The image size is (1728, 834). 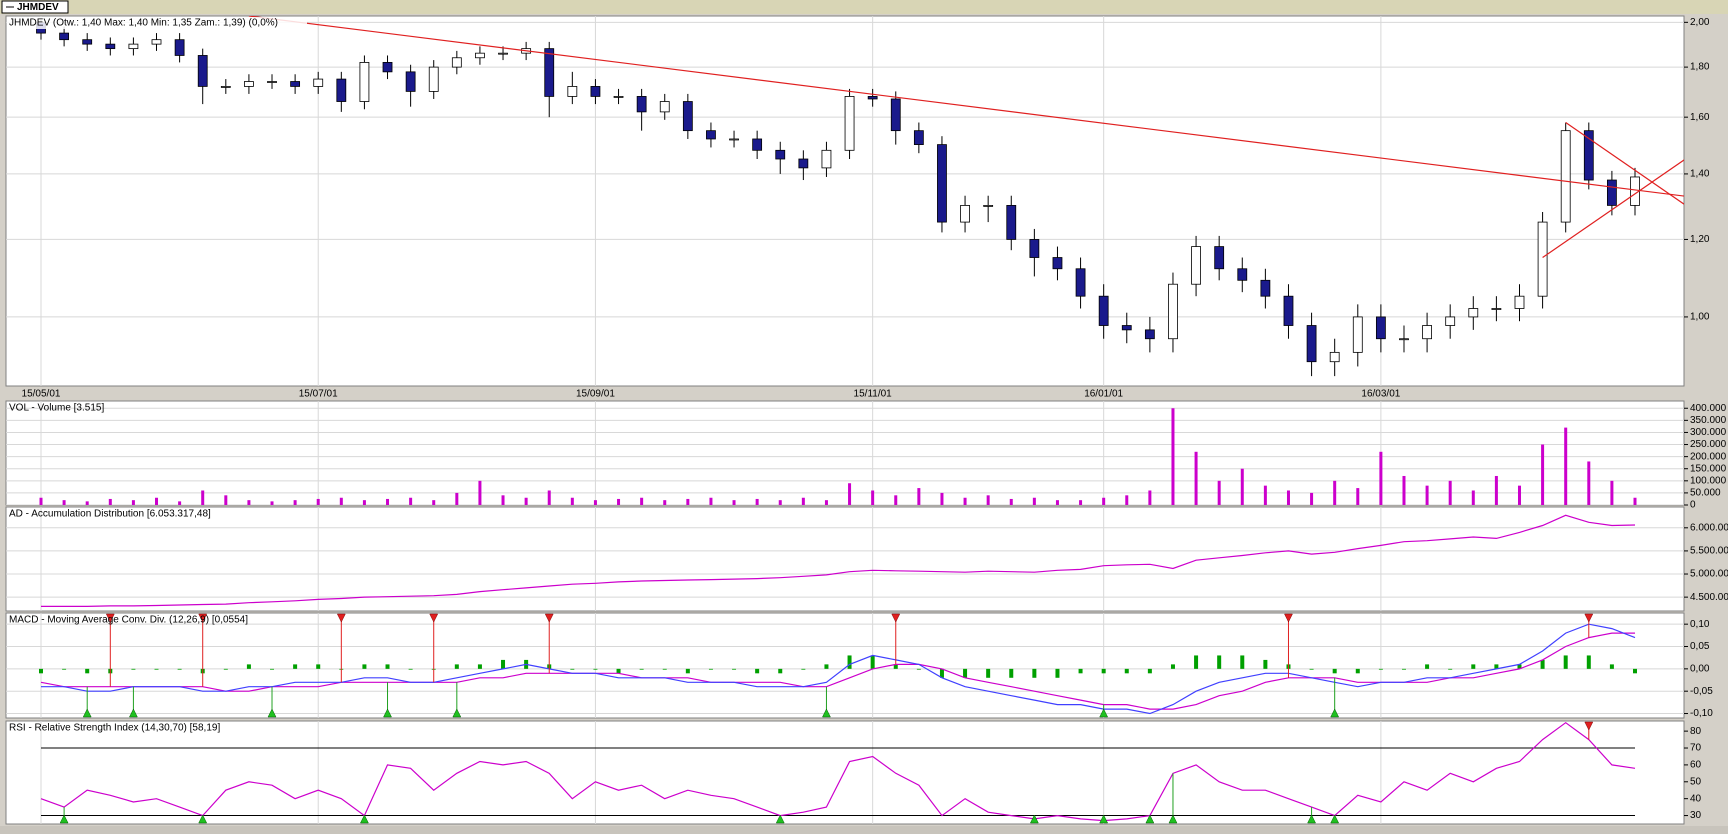 What do you see at coordinates (38, 7) in the screenshot?
I see `tab-label: JHMDEV` at bounding box center [38, 7].